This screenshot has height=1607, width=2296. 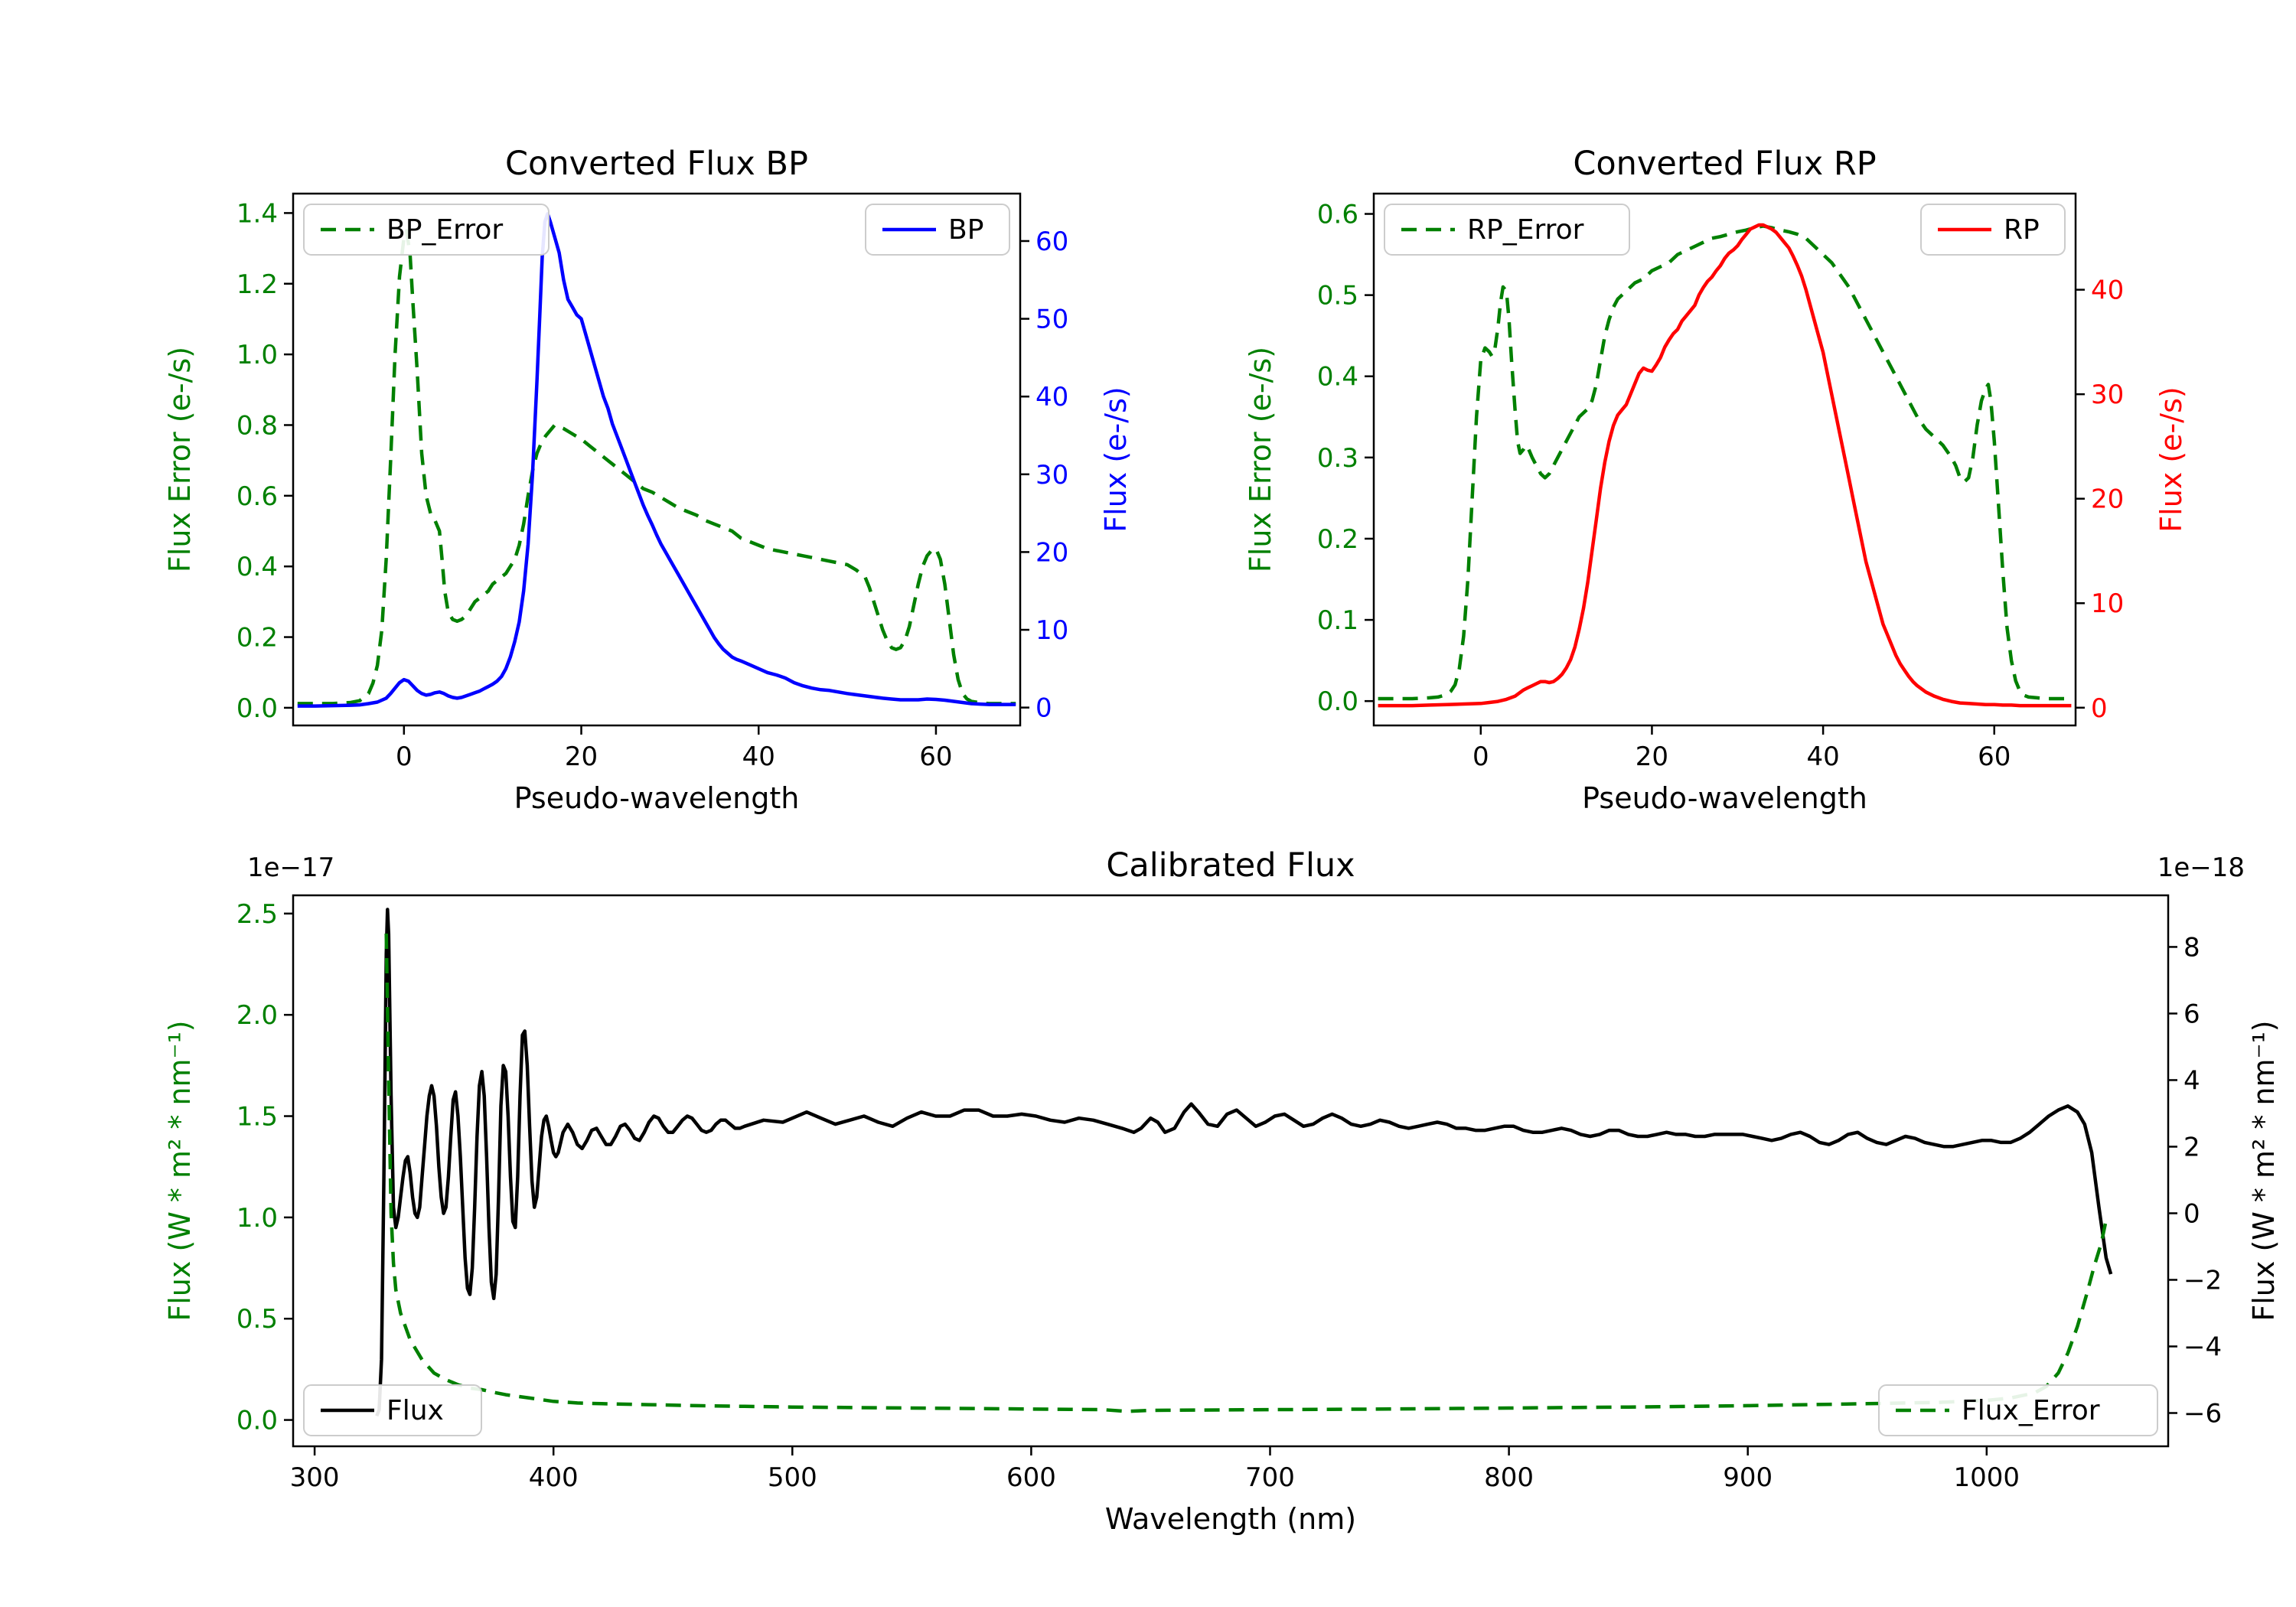 What do you see at coordinates (2201, 867) in the screenshot?
I see `calibrated-right-offset-label: 1e−18` at bounding box center [2201, 867].